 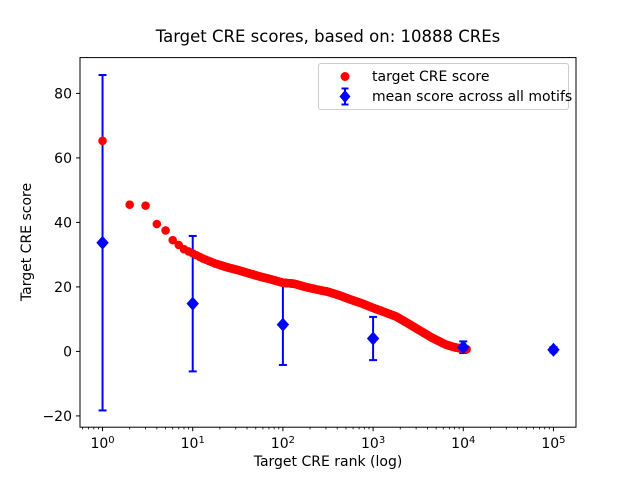 What do you see at coordinates (345, 96) in the screenshot?
I see `blue-diamond-errorbar-marker-icon` at bounding box center [345, 96].